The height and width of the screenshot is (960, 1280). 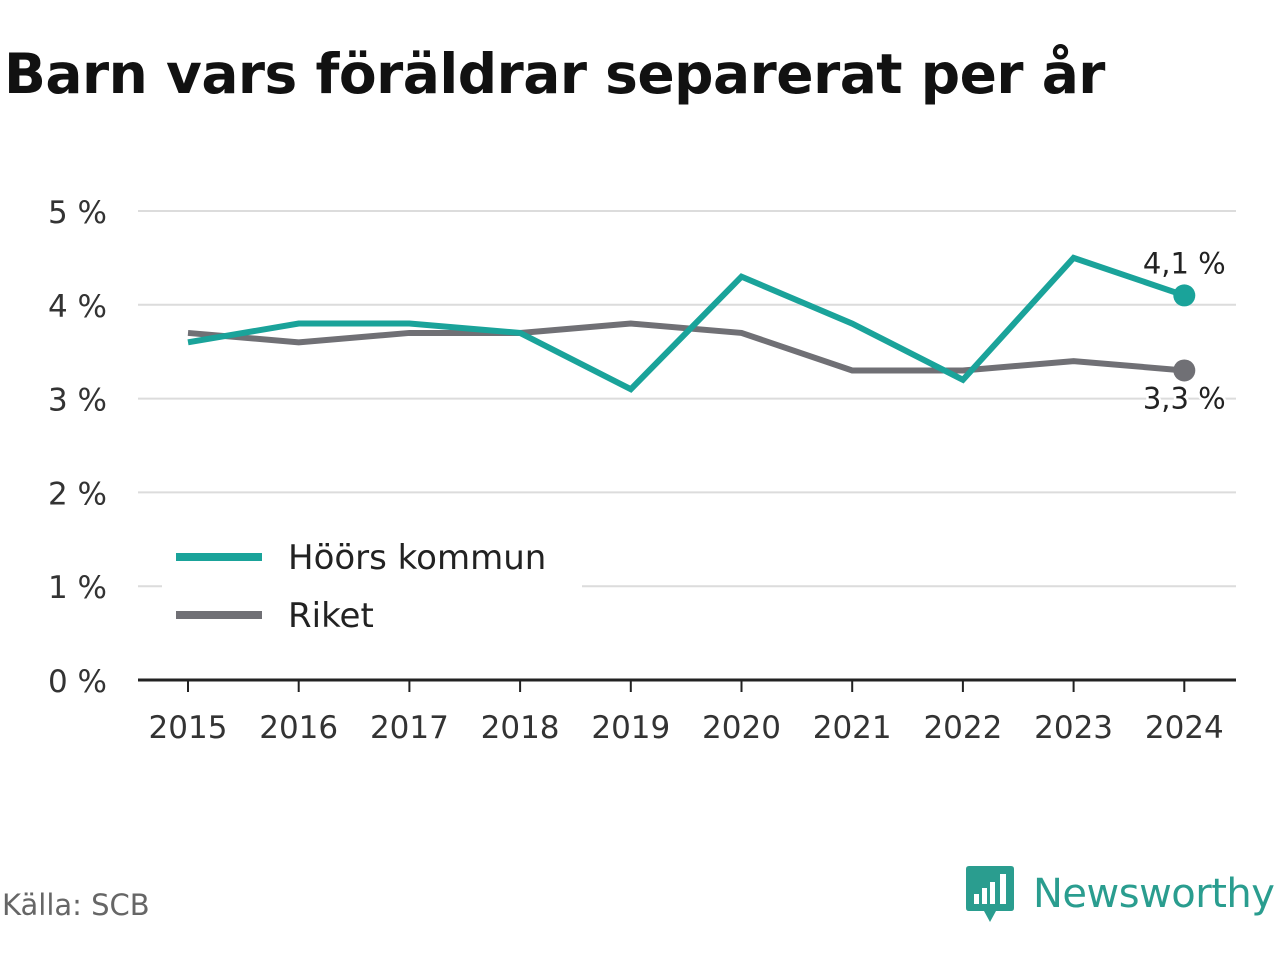 What do you see at coordinates (686, 728) in the screenshot?
I see `x-axis-tick-labels: 2015 2016 2017 2018 2019 2020 2021 2022 2023 2024` at bounding box center [686, 728].